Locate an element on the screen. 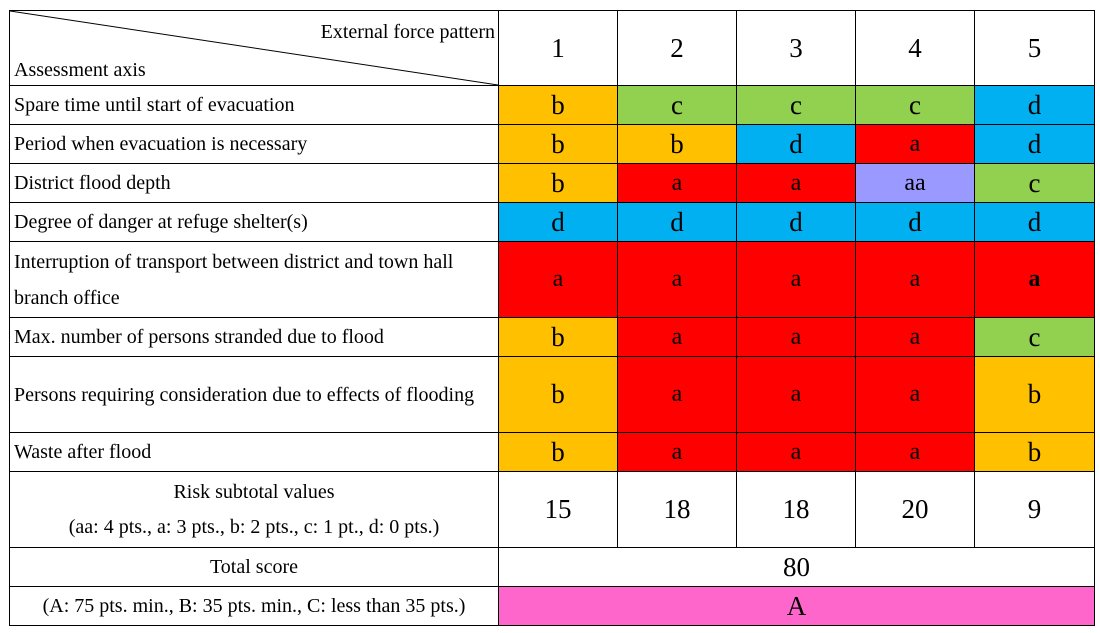 The width and height of the screenshot is (1100, 633). subtotal-value: 20 is located at coordinates (915, 509).